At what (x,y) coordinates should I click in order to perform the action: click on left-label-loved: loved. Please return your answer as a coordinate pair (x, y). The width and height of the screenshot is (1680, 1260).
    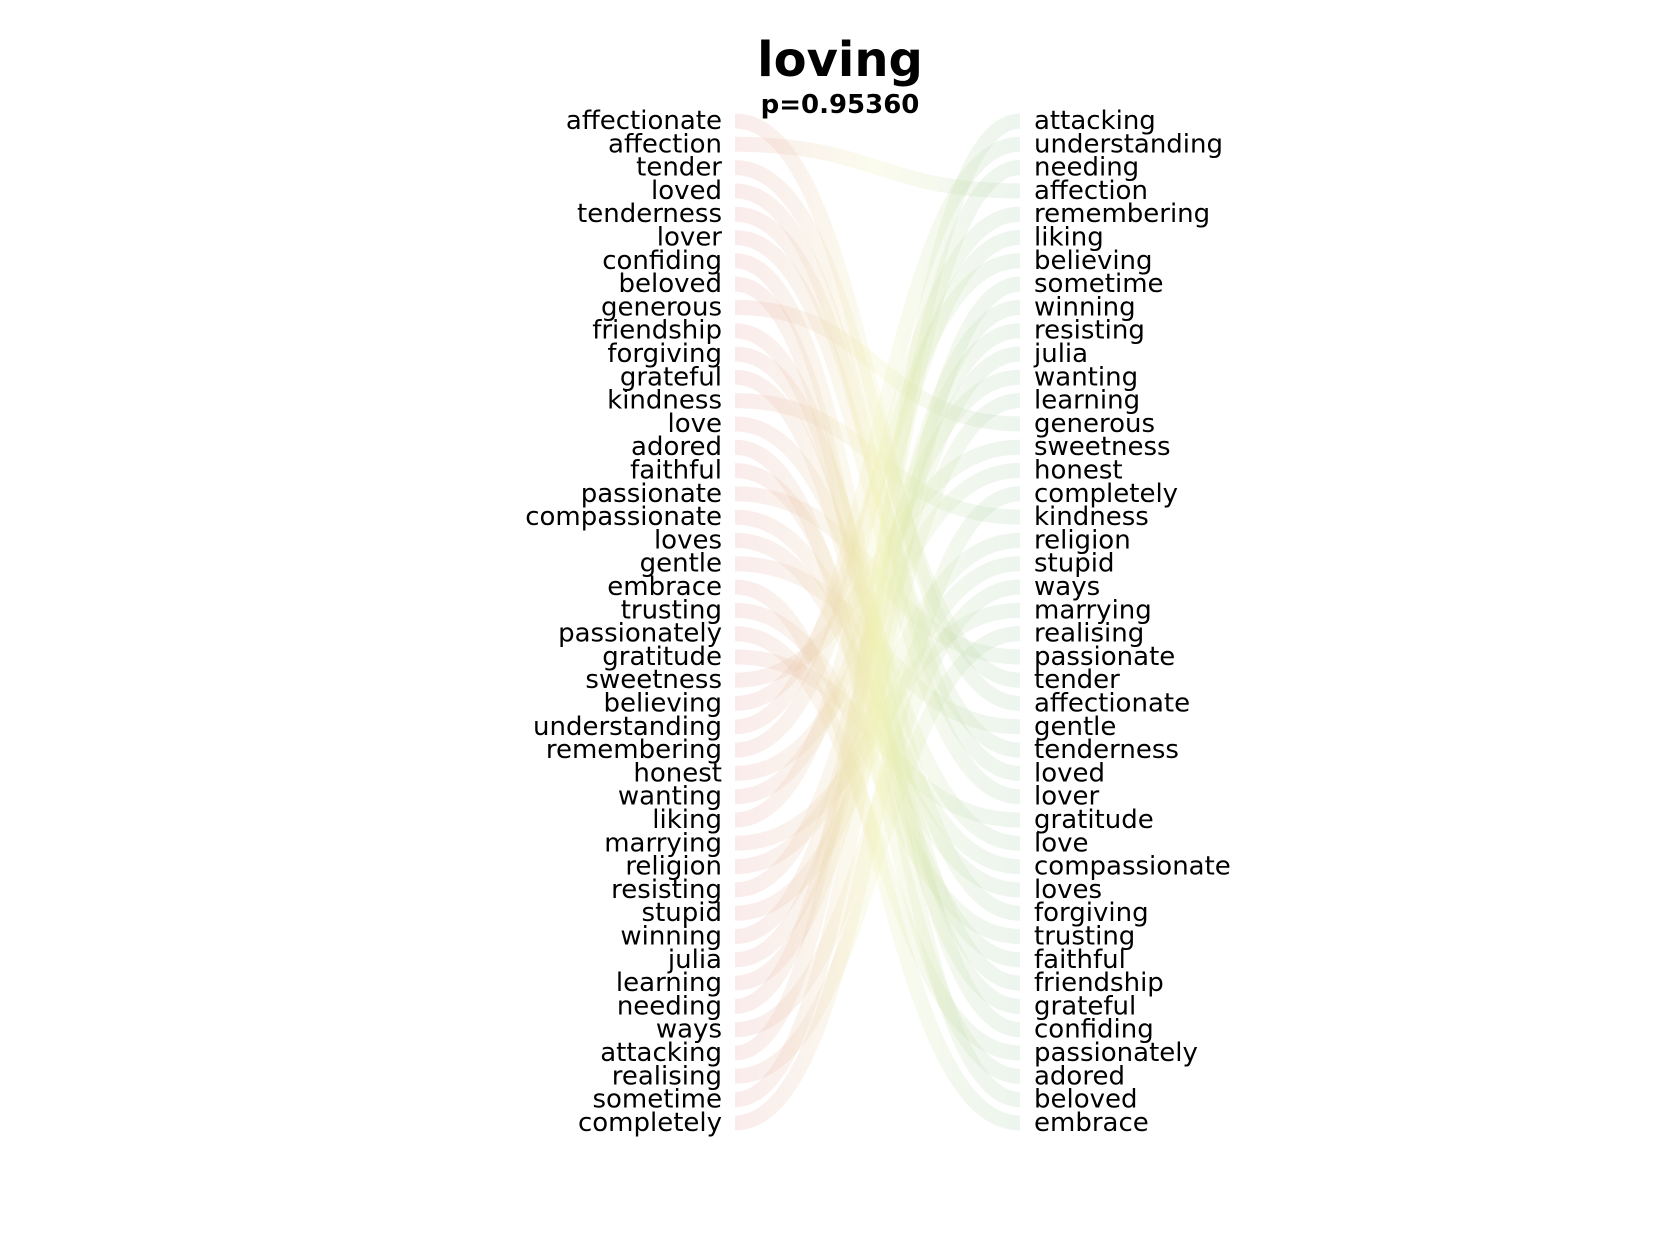
    Looking at the image, I should click on (686, 191).